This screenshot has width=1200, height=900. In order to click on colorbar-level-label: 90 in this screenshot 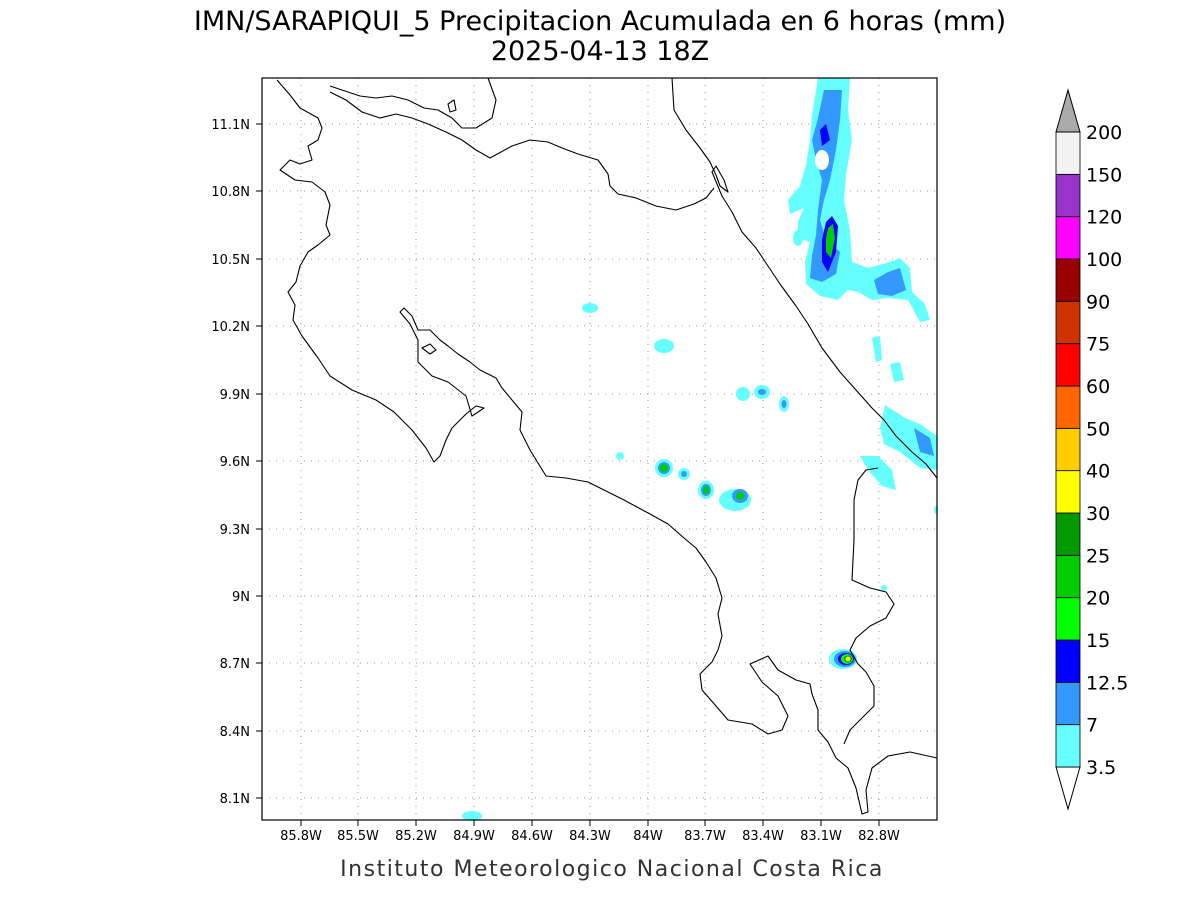, I will do `click(1098, 302)`.